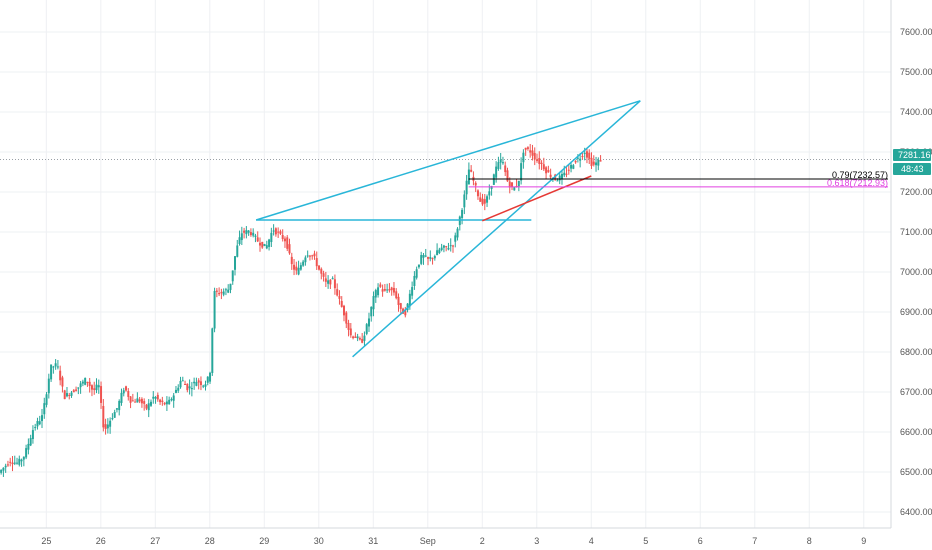  What do you see at coordinates (678, 179) in the screenshot?
I see `fibonacci-levels: 0.79(7232.57)0.618(7212.93)` at bounding box center [678, 179].